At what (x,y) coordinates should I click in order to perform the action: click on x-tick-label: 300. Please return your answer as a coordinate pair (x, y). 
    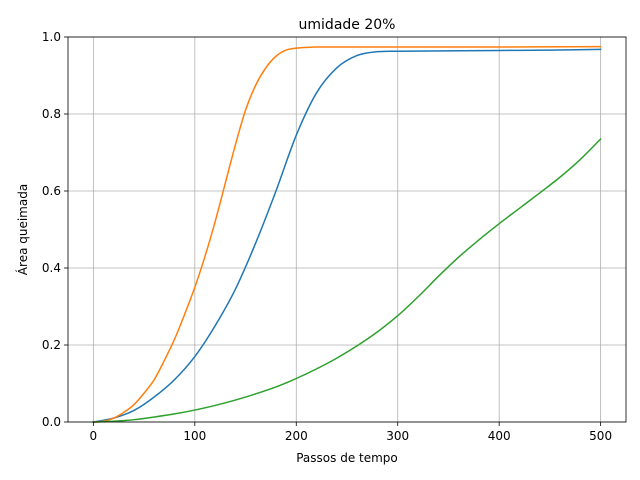
    Looking at the image, I should click on (397, 436).